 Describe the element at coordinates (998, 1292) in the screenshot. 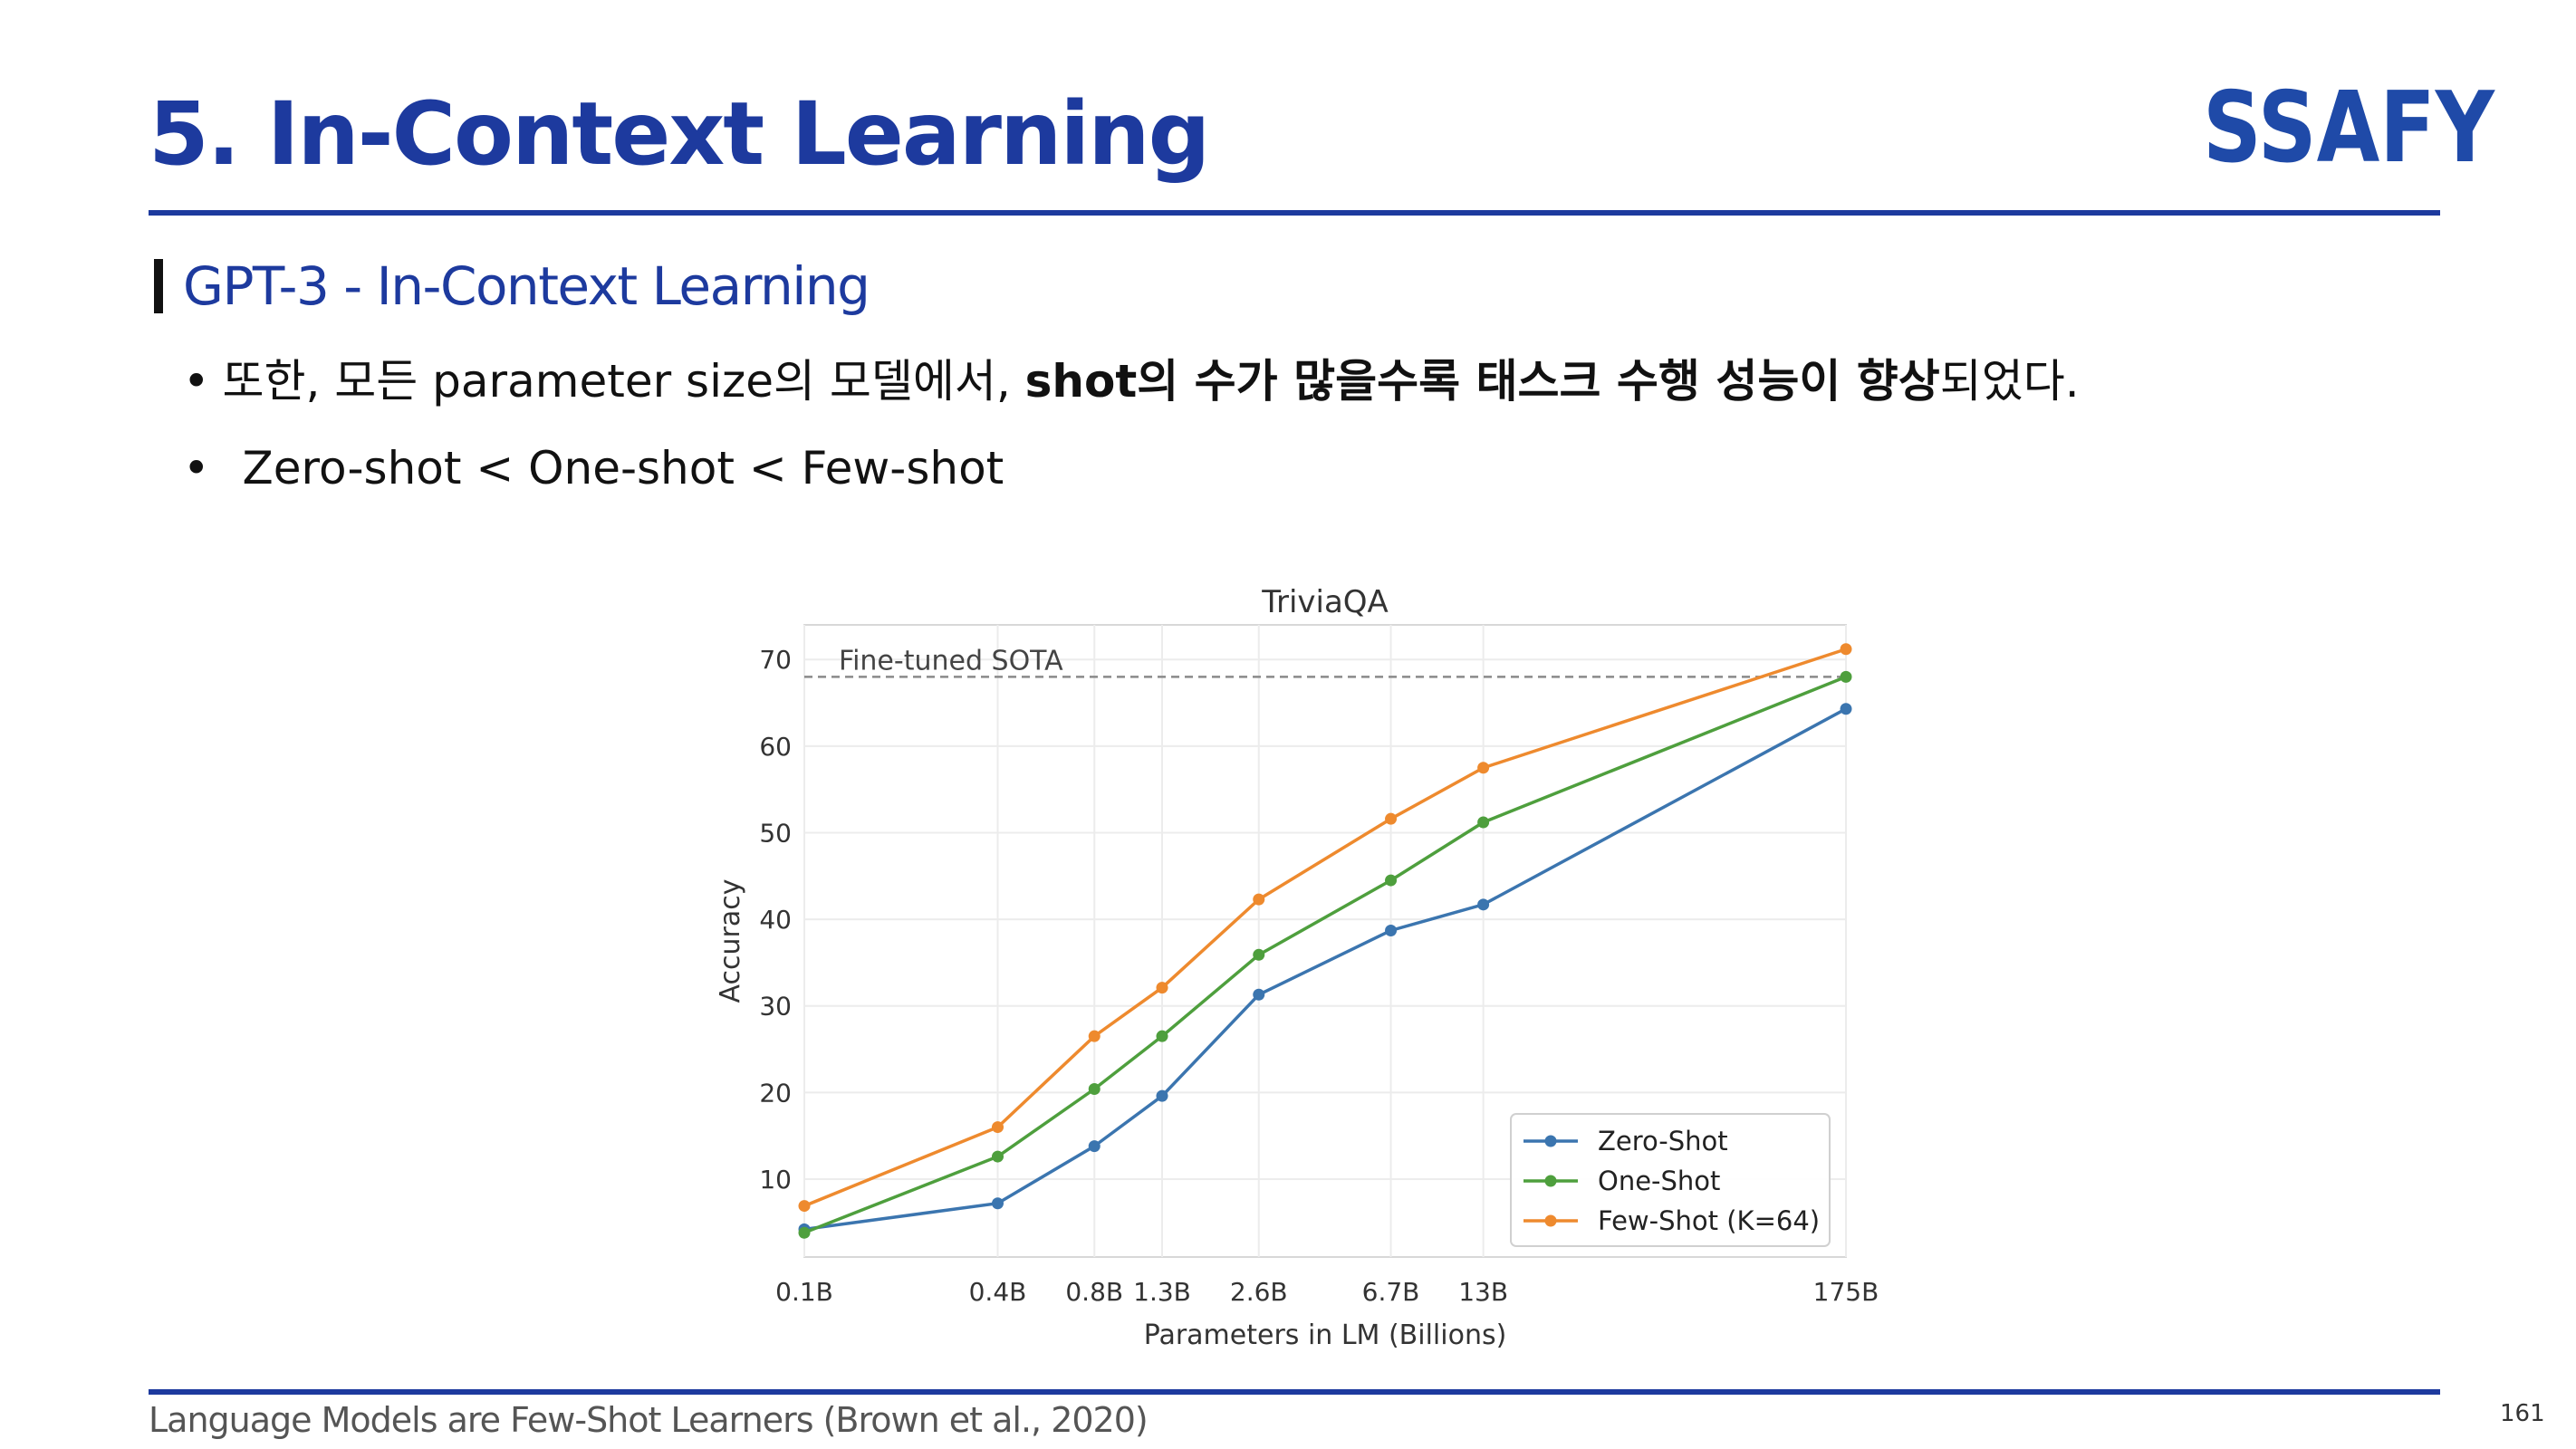

I see `x-tick-label: 0.4B` at that location.